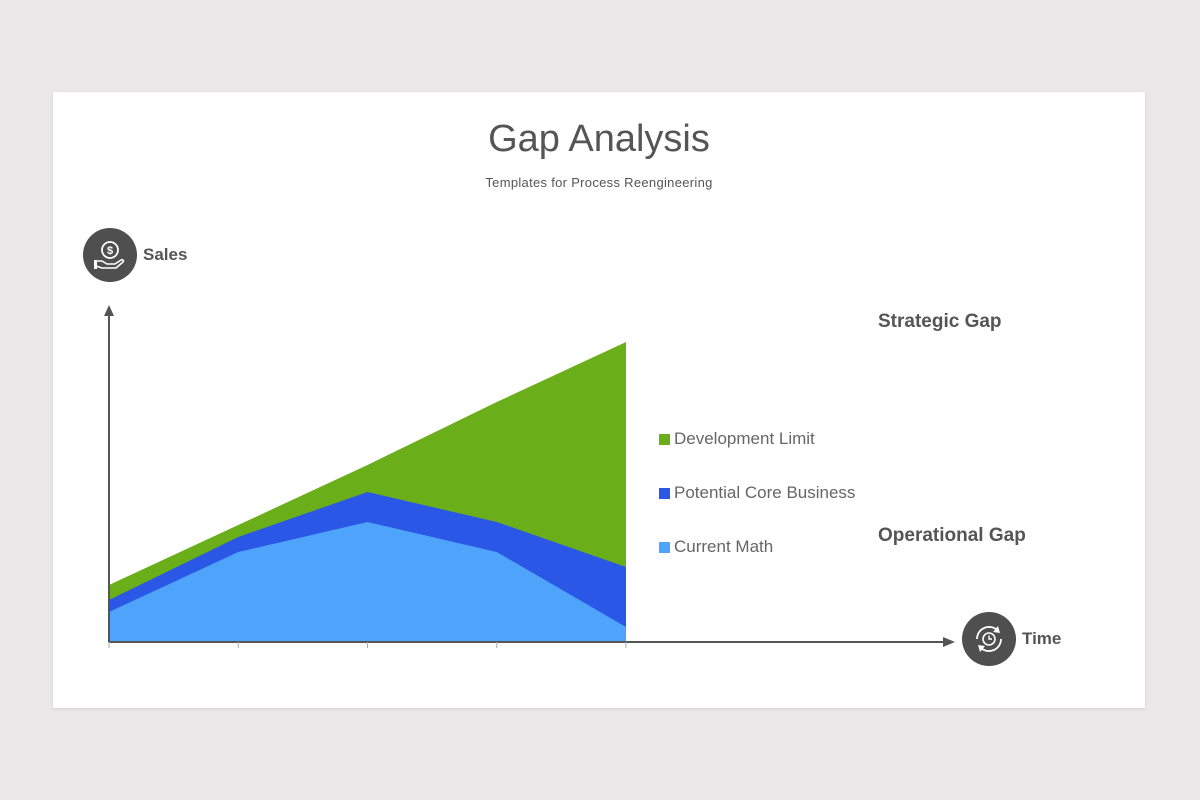 This screenshot has height=800, width=1200. I want to click on strategic-gap-label: Strategic Gap, so click(940, 321).